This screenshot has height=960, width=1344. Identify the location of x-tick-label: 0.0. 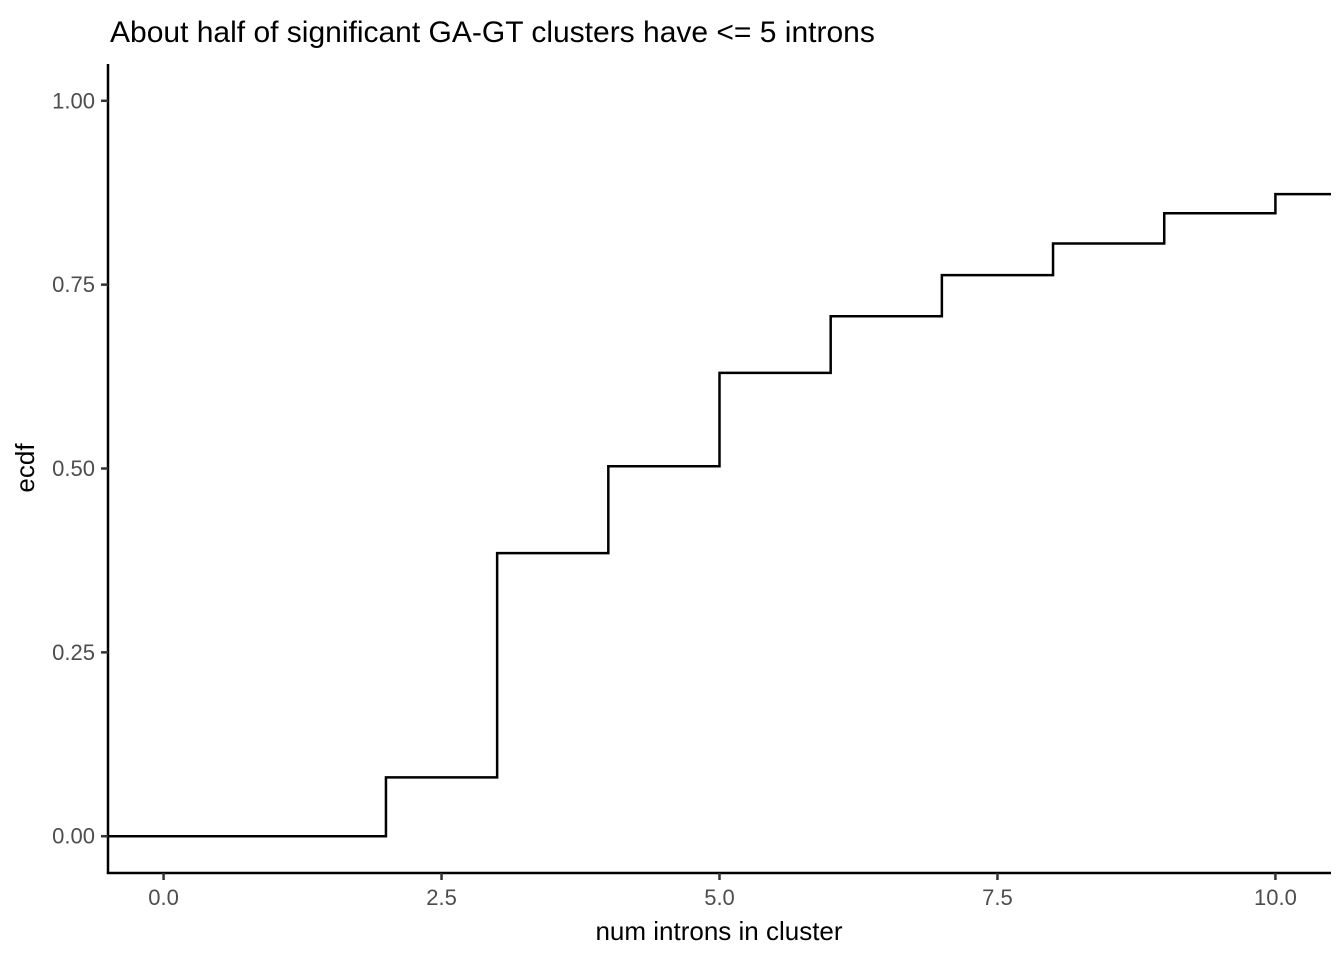
(163, 897).